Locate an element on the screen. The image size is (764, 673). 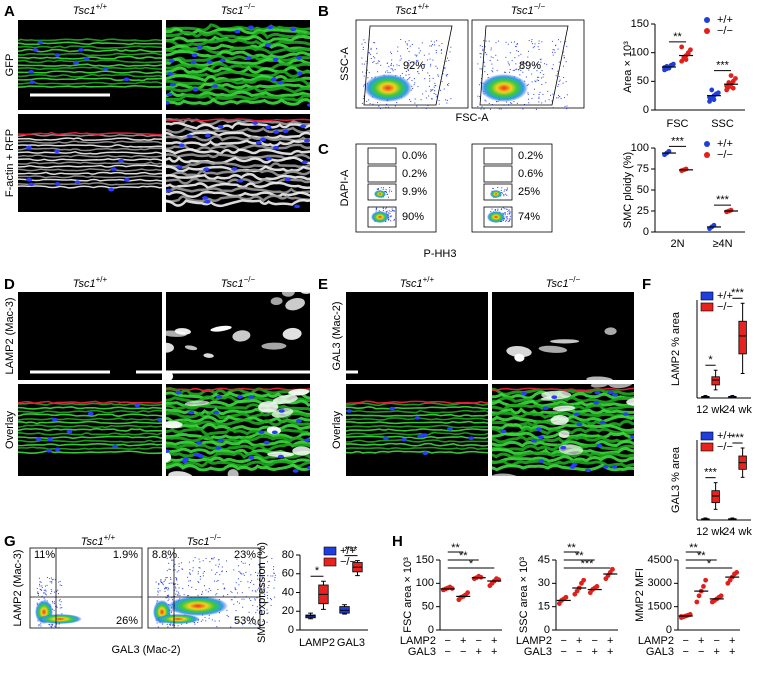
y-tick-label: 0 is located at coordinates (547, 630).